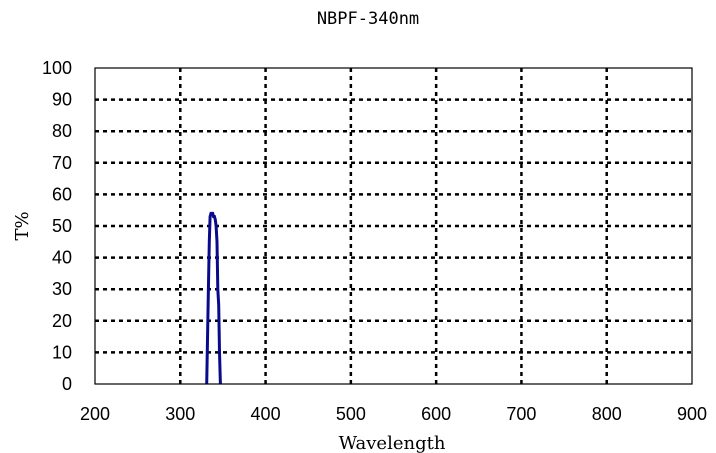 Image resolution: width=716 pixels, height=453 pixels. I want to click on y-axis-ticks: 0 10 20 30 40 50 60 70 80 90 100, so click(57, 226).